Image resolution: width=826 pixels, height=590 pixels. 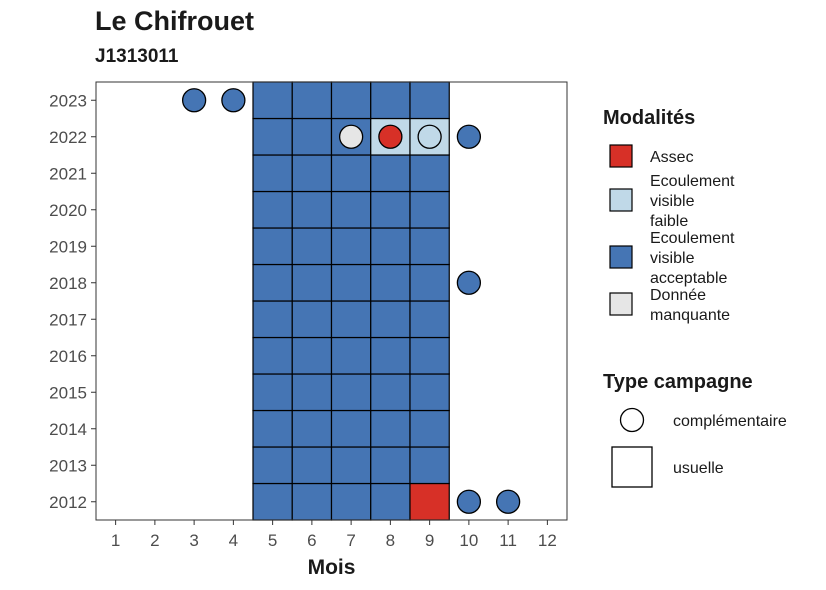 What do you see at coordinates (698, 468) in the screenshot?
I see `legend-label-usuelle: usuelle` at bounding box center [698, 468].